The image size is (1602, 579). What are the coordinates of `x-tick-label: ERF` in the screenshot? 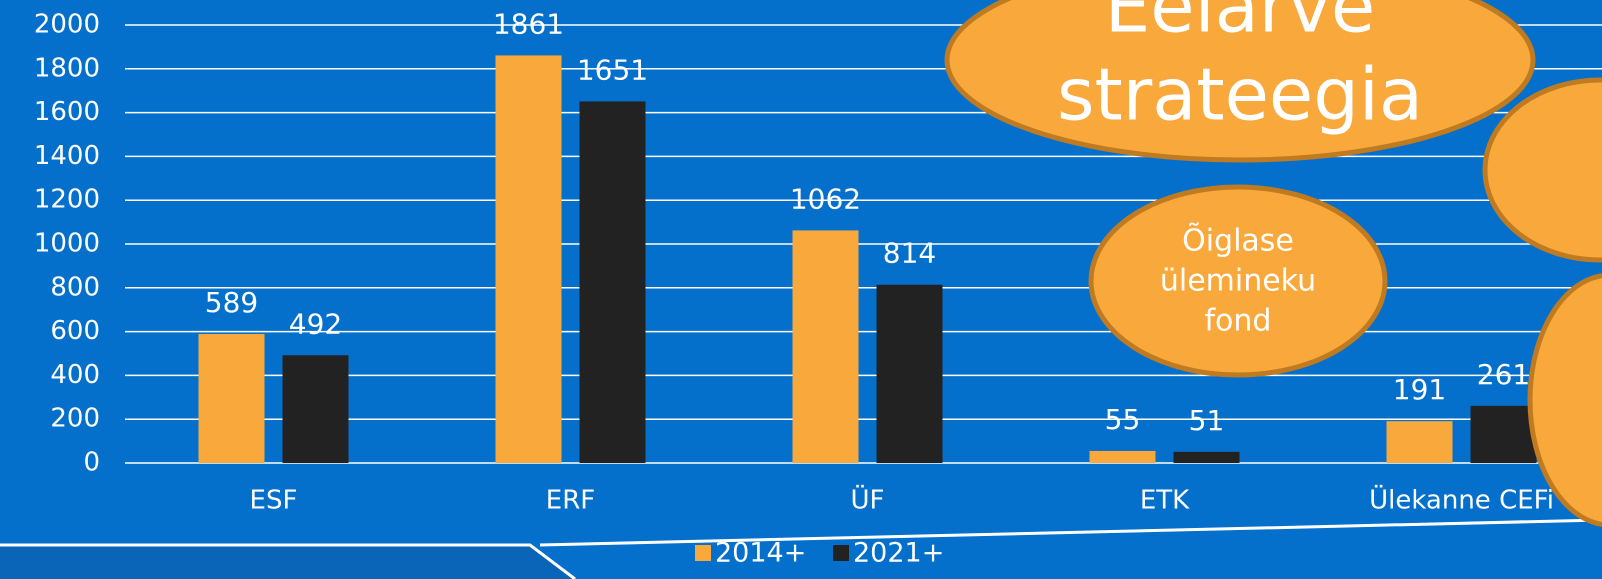 It's located at (570, 501).